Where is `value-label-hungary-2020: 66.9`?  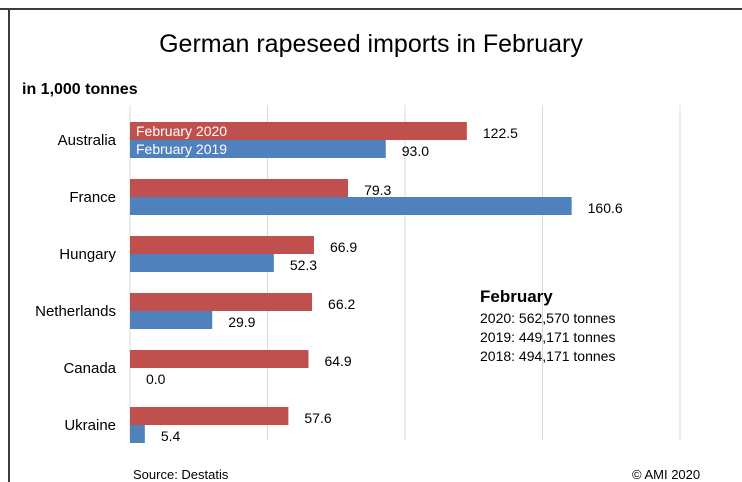 value-label-hungary-2020: 66.9 is located at coordinates (343, 247).